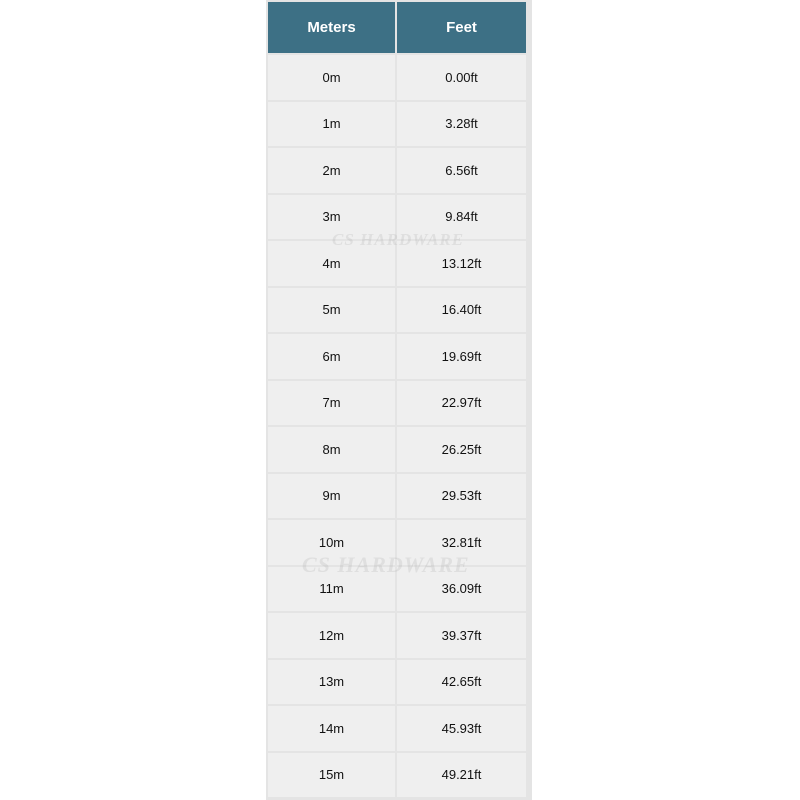  I want to click on feet-cell: 26.25ft, so click(461, 449).